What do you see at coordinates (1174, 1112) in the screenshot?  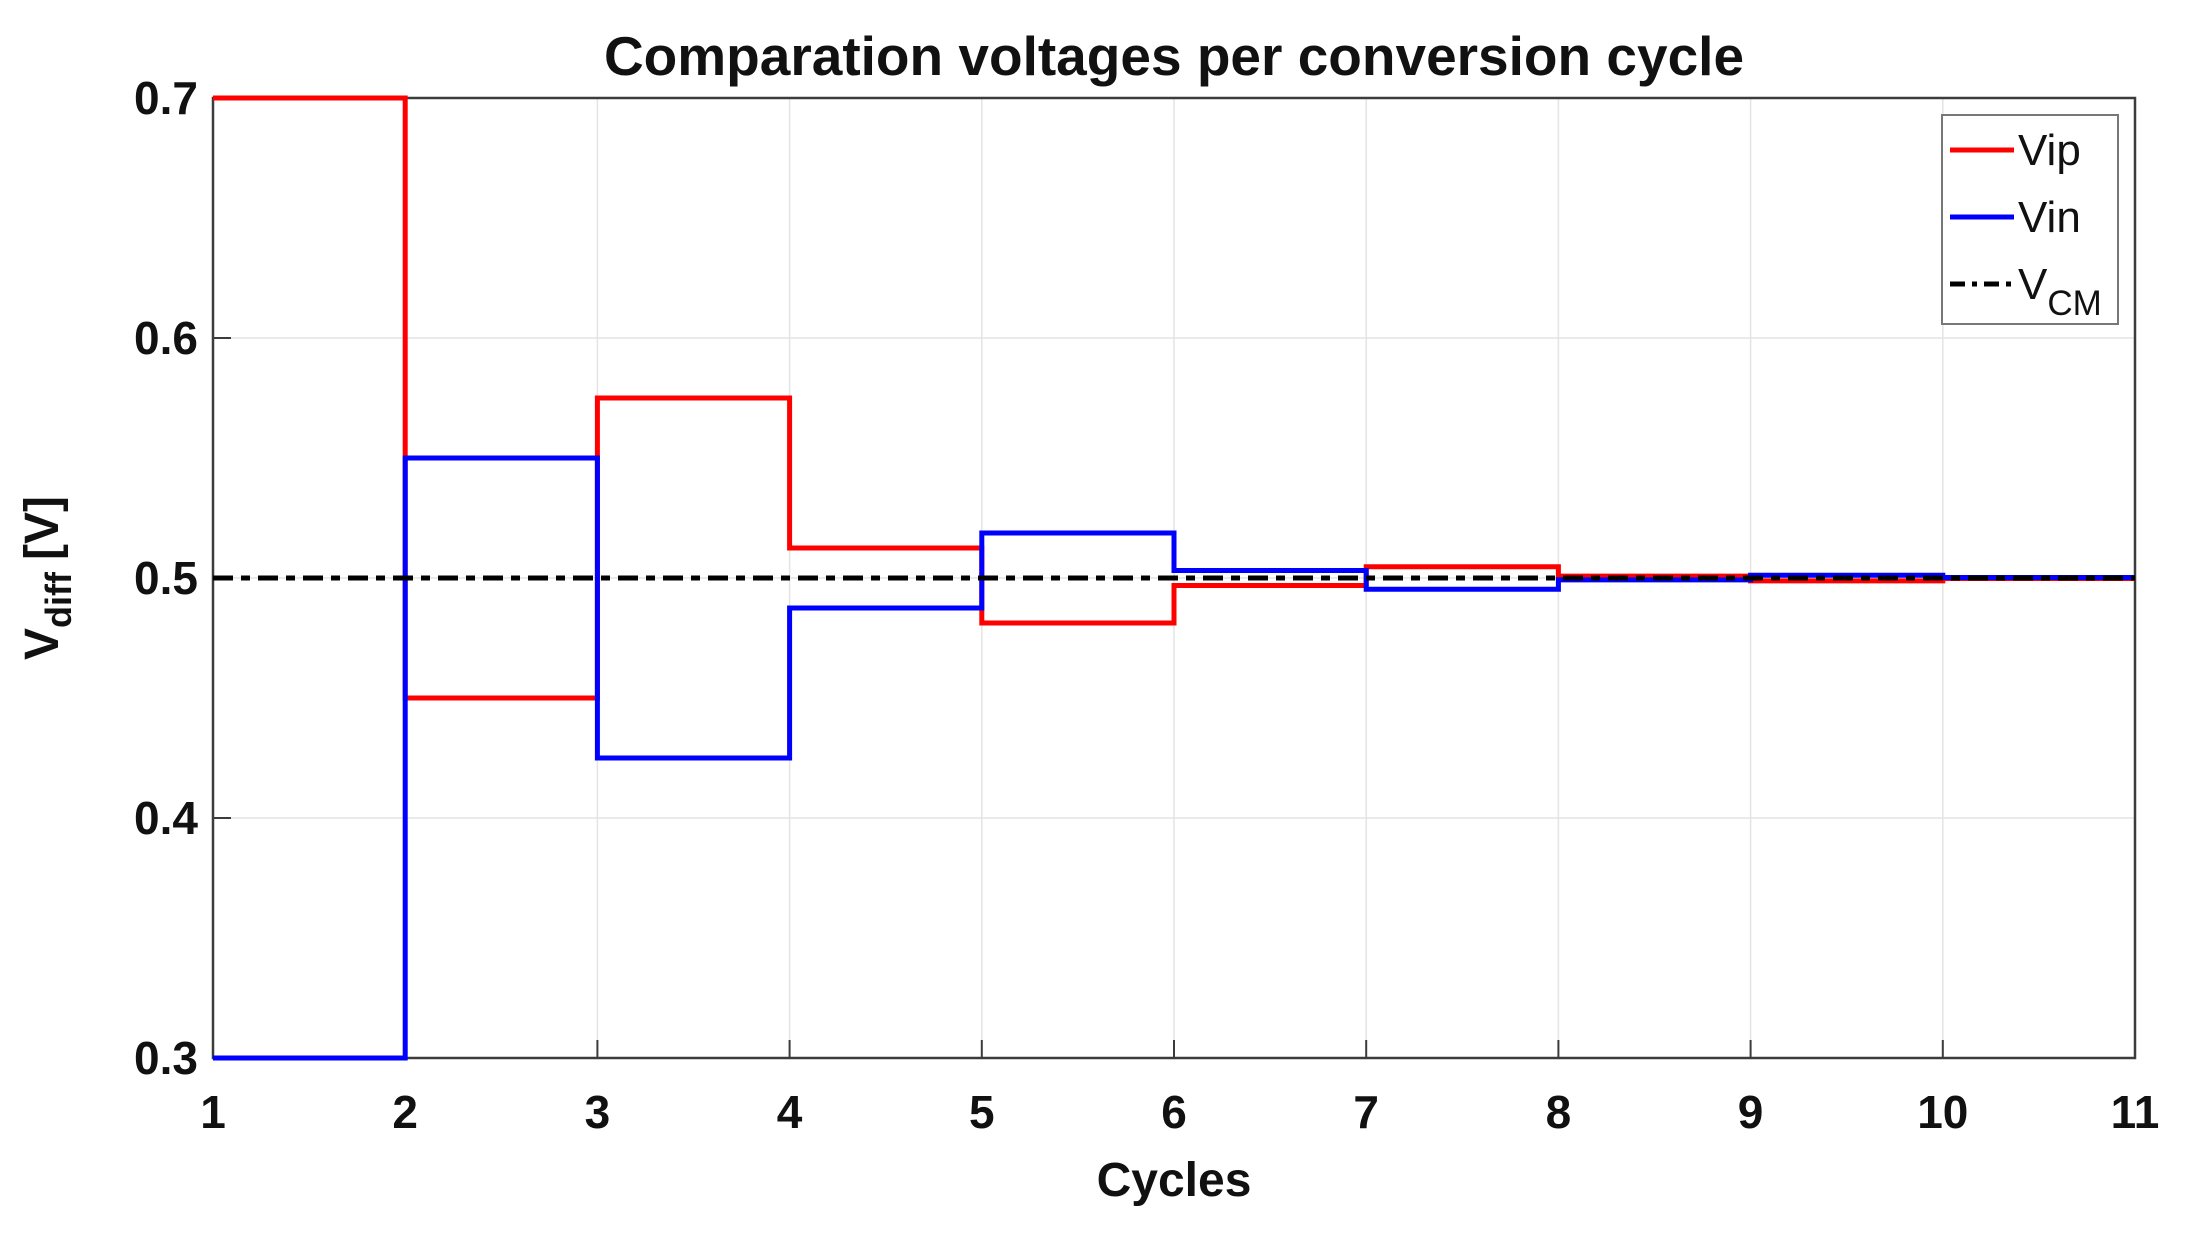 I see `x-tick-label: 6` at bounding box center [1174, 1112].